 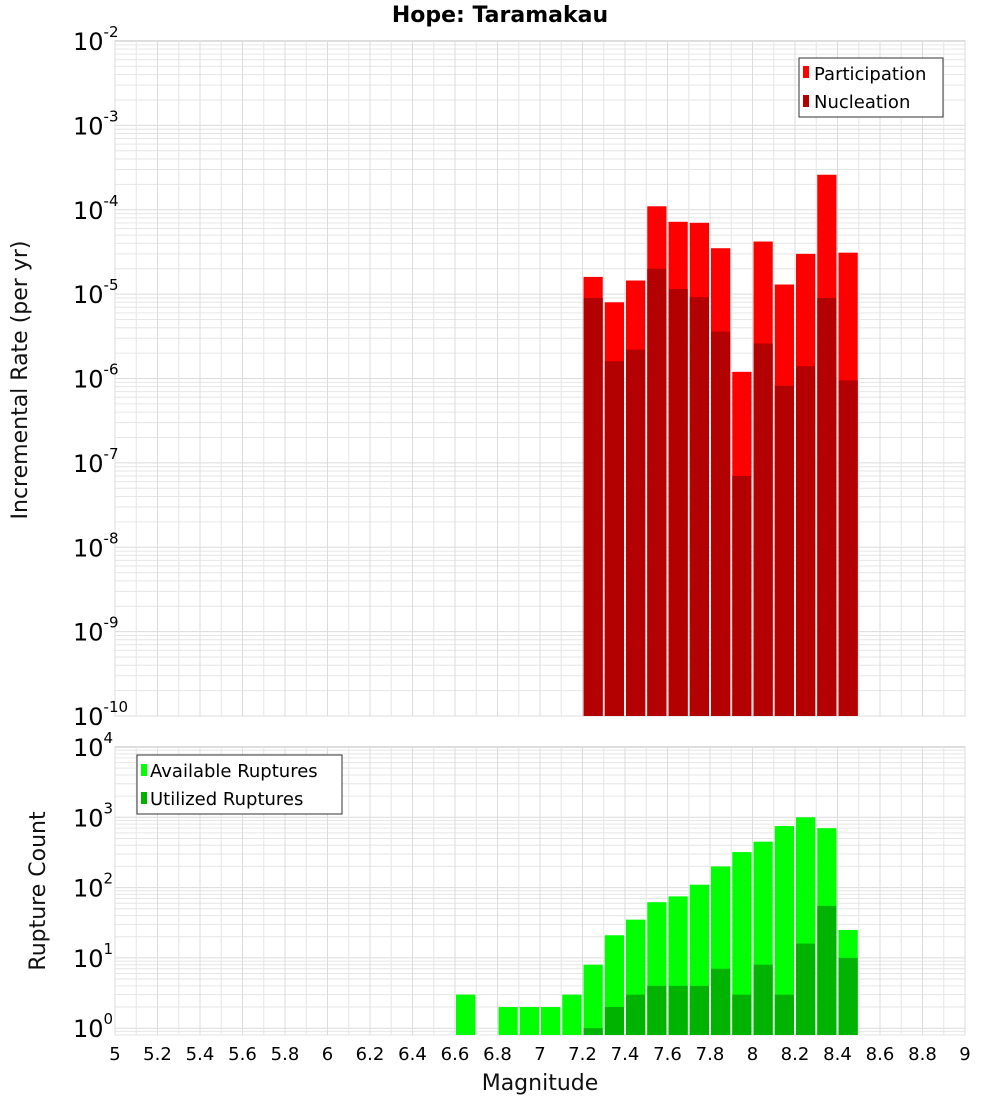 I want to click on utilized-swatch, so click(x=144, y=798).